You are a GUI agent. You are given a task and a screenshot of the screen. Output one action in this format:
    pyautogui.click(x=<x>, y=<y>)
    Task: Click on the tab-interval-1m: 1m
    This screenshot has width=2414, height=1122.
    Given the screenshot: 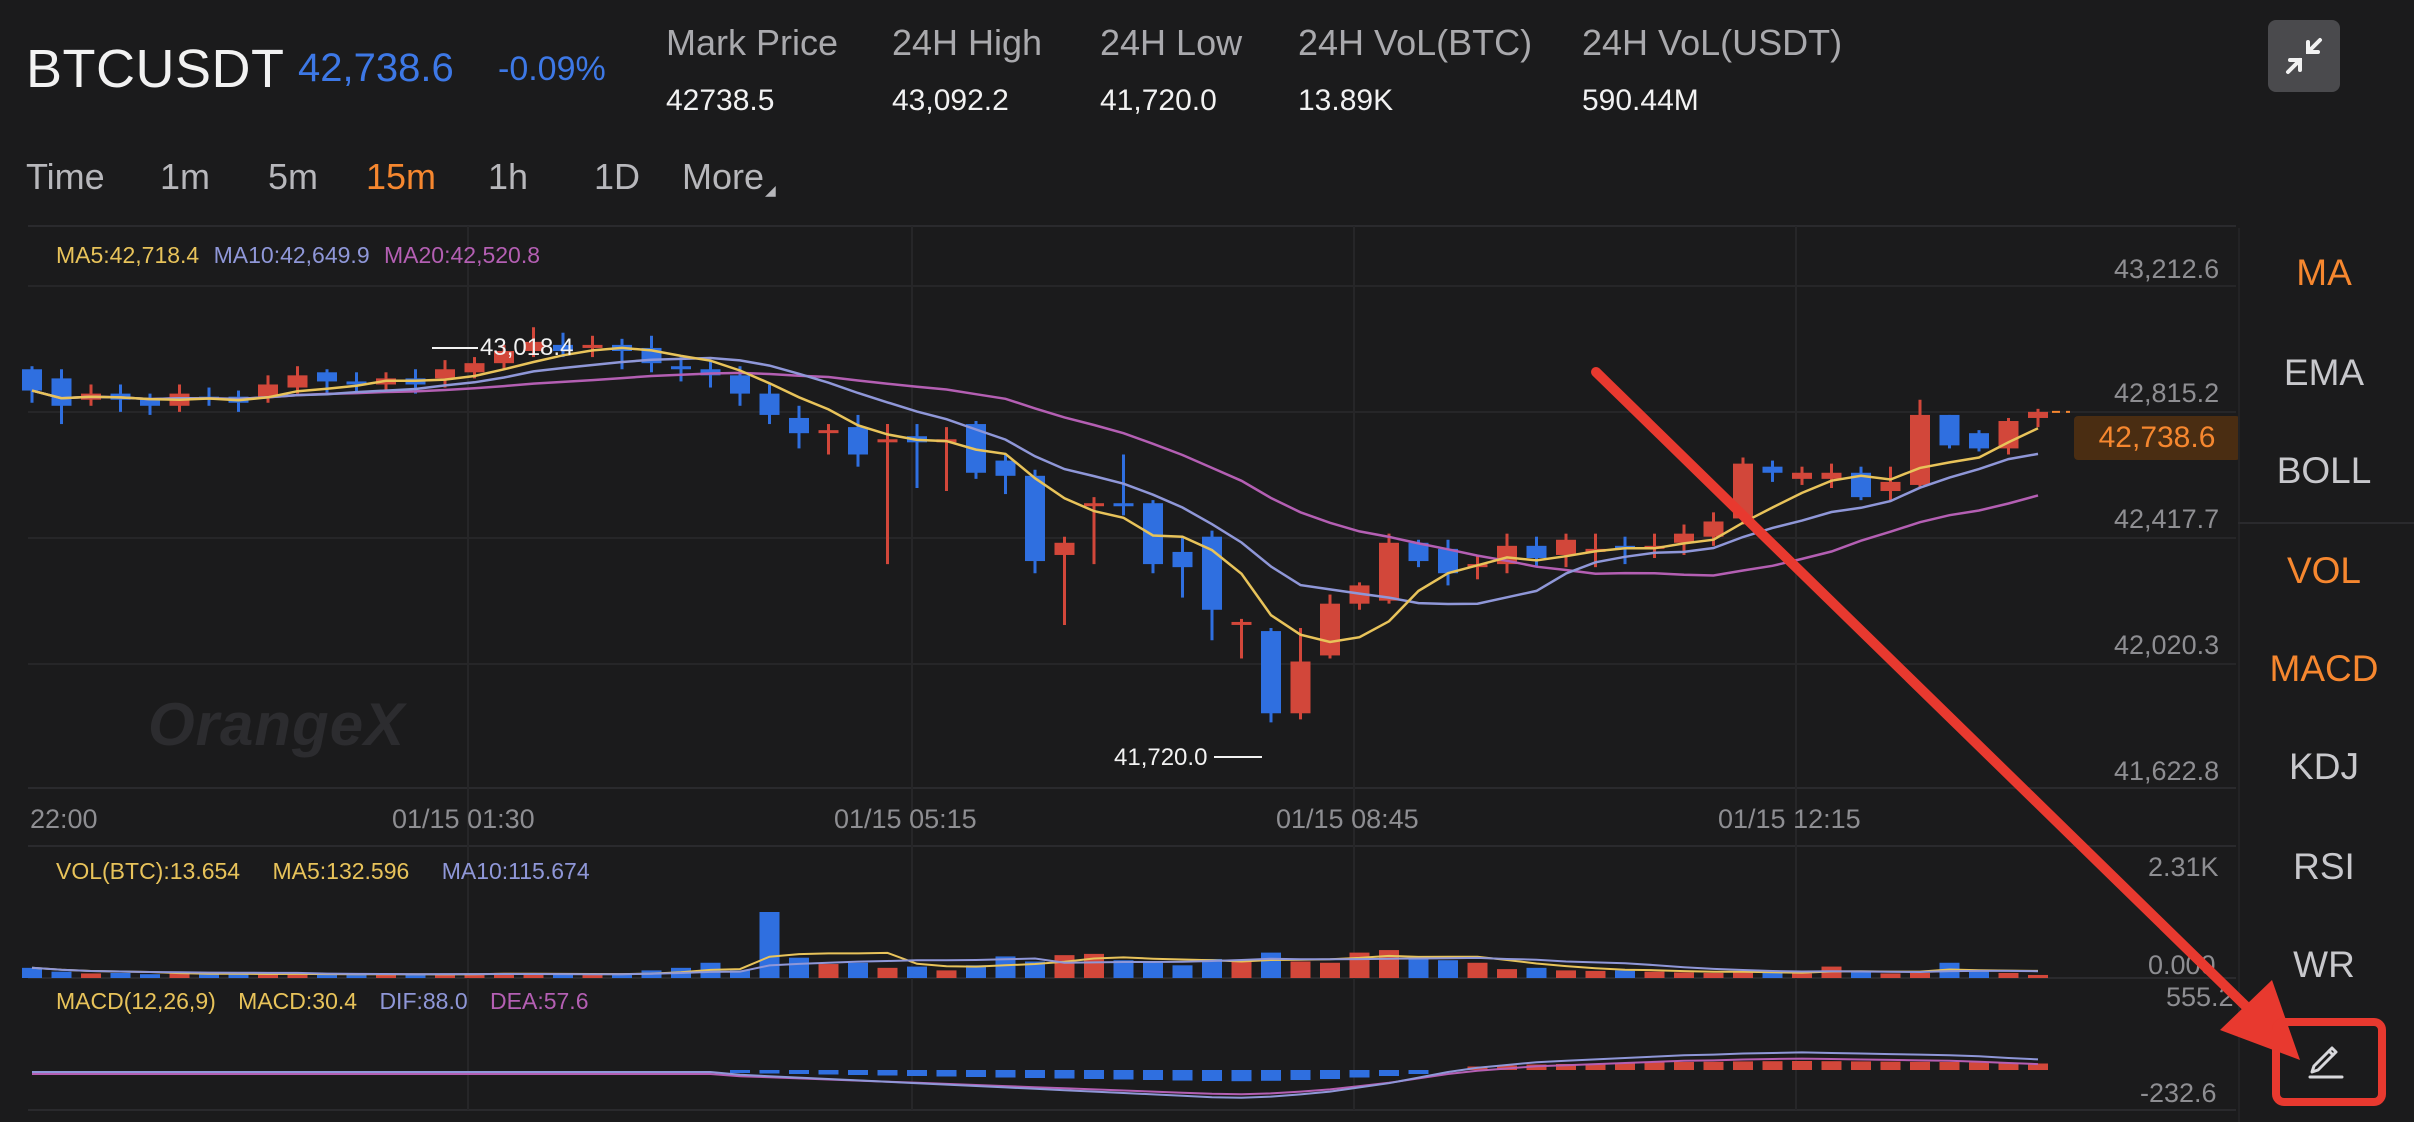 What is the action you would take?
    pyautogui.click(x=185, y=176)
    